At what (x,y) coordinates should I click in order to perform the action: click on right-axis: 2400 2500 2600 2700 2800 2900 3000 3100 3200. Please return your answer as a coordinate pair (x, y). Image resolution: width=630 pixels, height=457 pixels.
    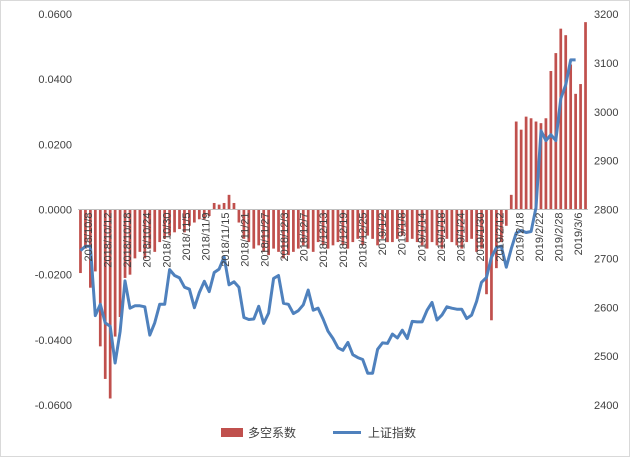
    Looking at the image, I should click on (606, 210).